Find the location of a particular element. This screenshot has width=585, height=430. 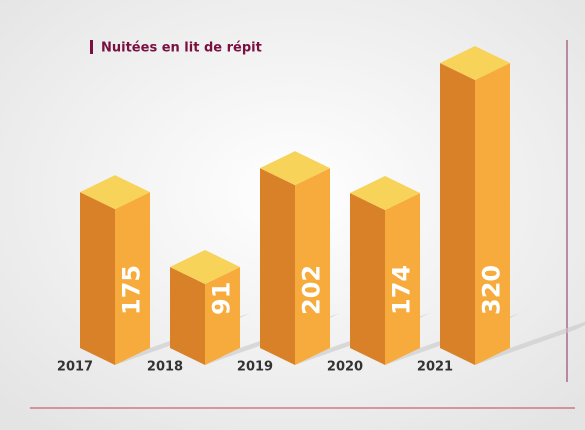

value-label: 91 is located at coordinates (222, 298).